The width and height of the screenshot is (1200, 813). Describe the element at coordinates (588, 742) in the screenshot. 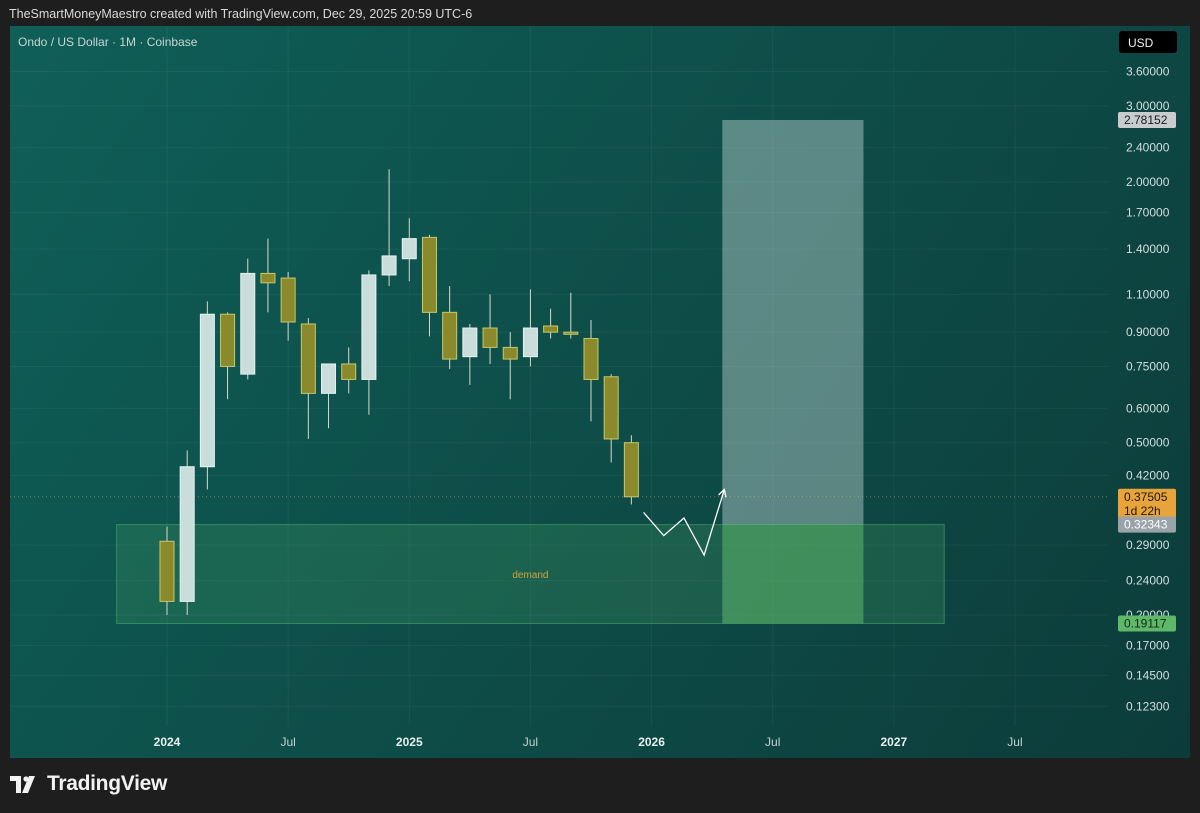

I see `time-axis: 2024 Jul 2025 Jul 2026 Jul 2027 Jul` at that location.